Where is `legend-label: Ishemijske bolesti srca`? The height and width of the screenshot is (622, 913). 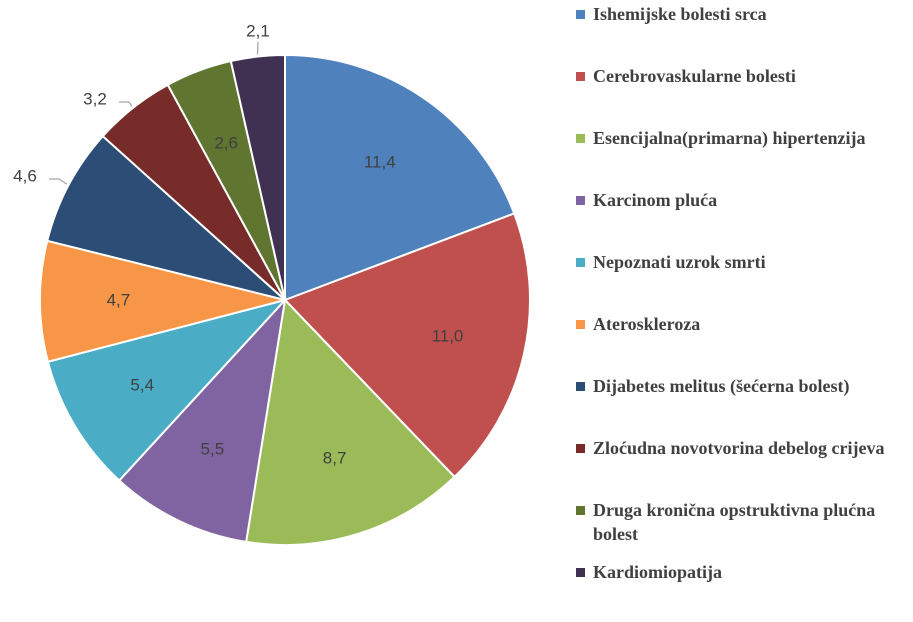
legend-label: Ishemijske bolesti srca is located at coordinates (680, 14).